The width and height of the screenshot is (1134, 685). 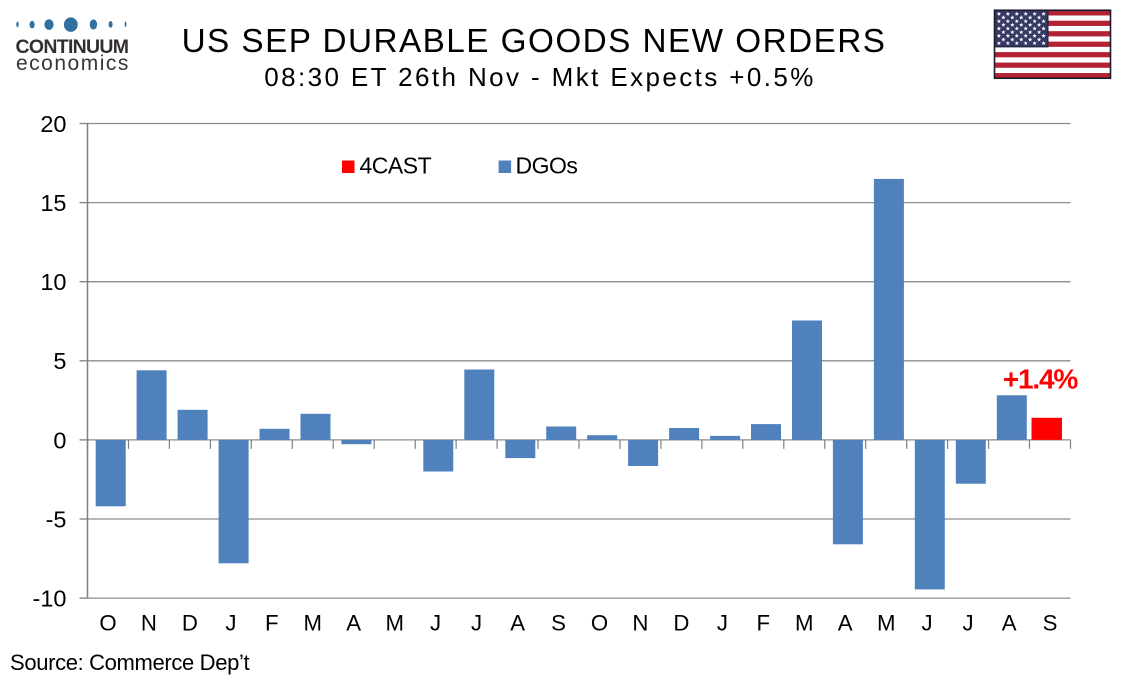 I want to click on svg-text: 0, so click(x=59, y=440).